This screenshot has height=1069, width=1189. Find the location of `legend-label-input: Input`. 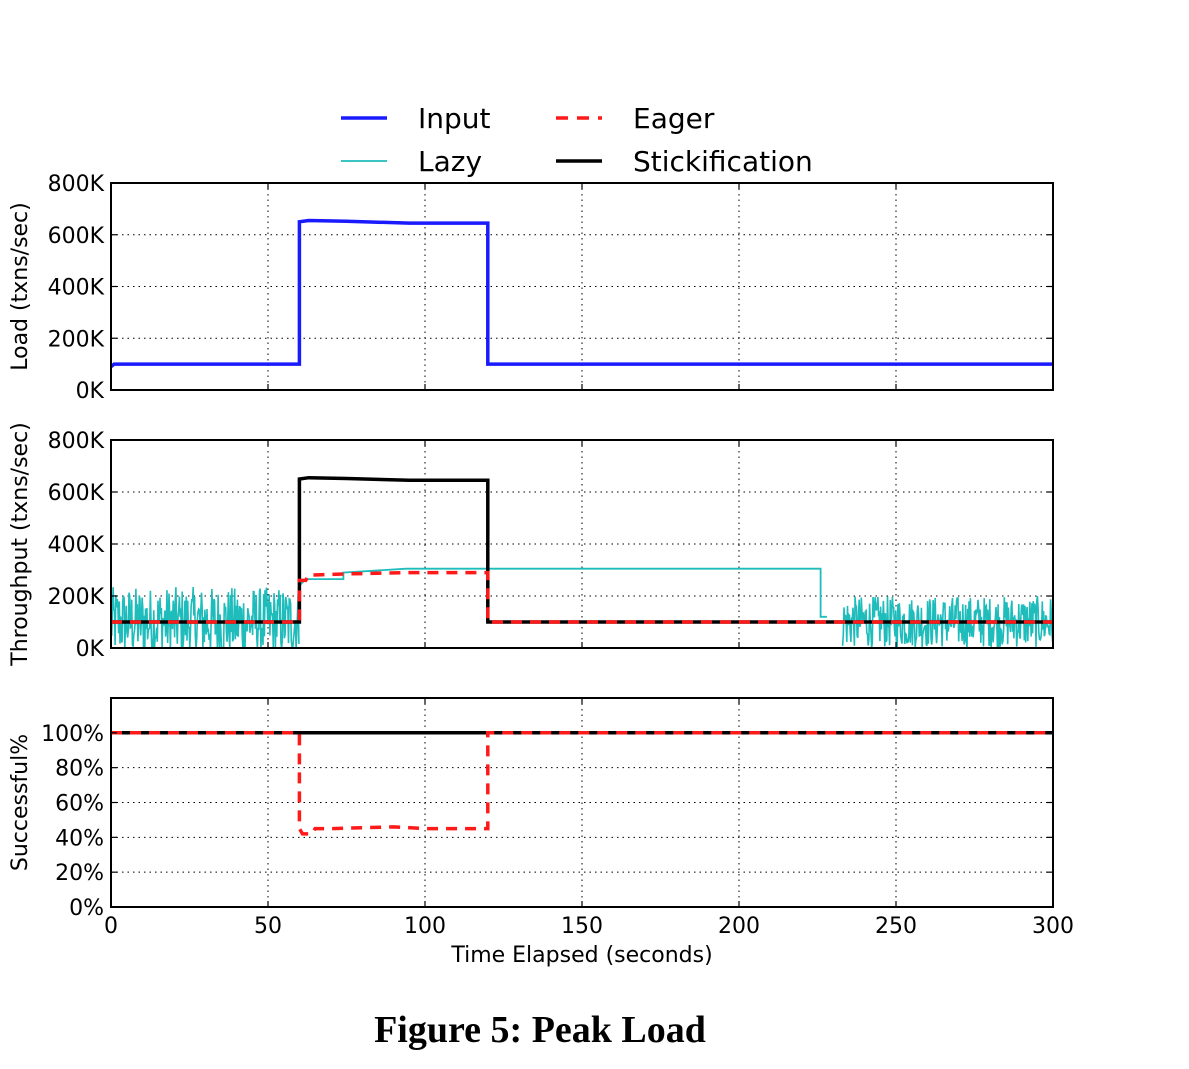

legend-label-input: Input is located at coordinates (454, 118).